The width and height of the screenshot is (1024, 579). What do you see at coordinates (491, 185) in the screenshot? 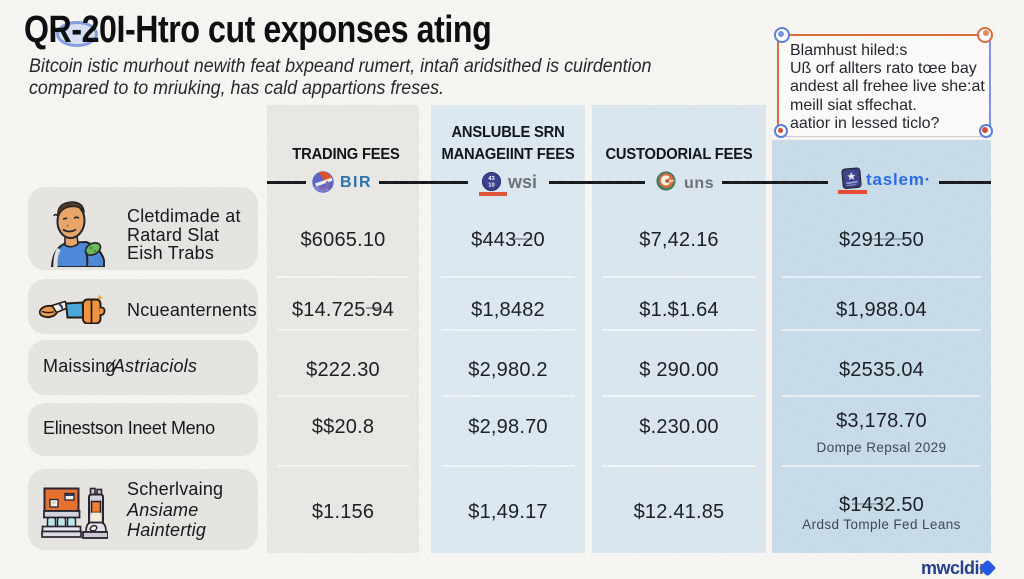
I see `svg-text: 10` at bounding box center [491, 185].